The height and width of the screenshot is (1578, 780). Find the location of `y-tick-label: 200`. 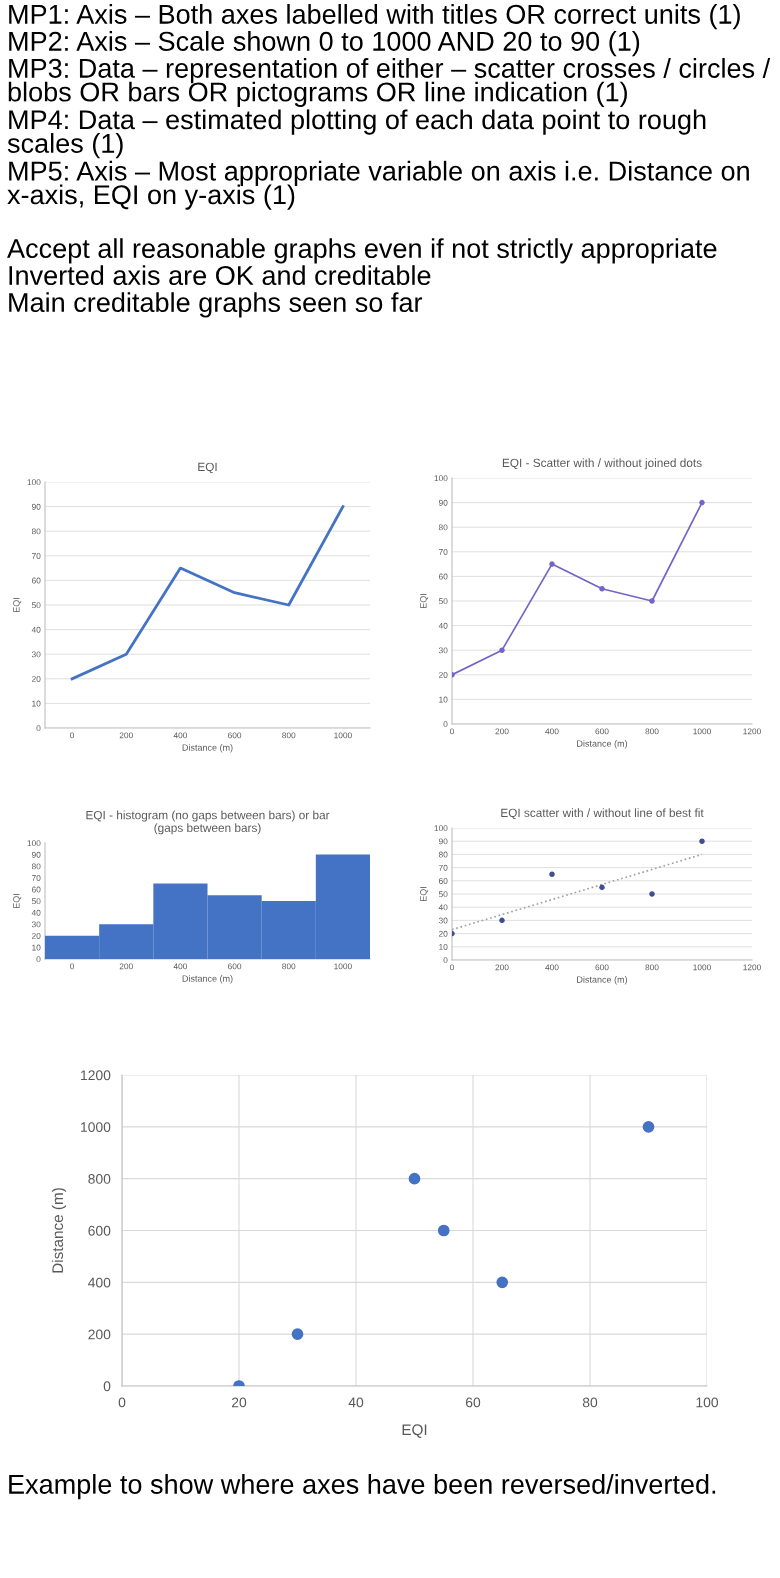

y-tick-label: 200 is located at coordinates (99, 1334).